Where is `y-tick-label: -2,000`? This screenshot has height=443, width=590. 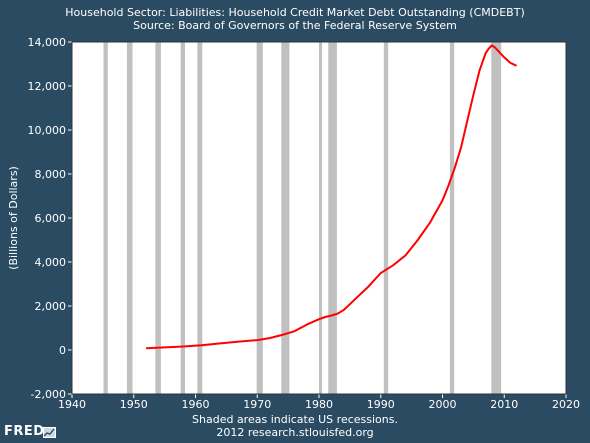
y-tick-label: -2,000 is located at coordinates (48, 394).